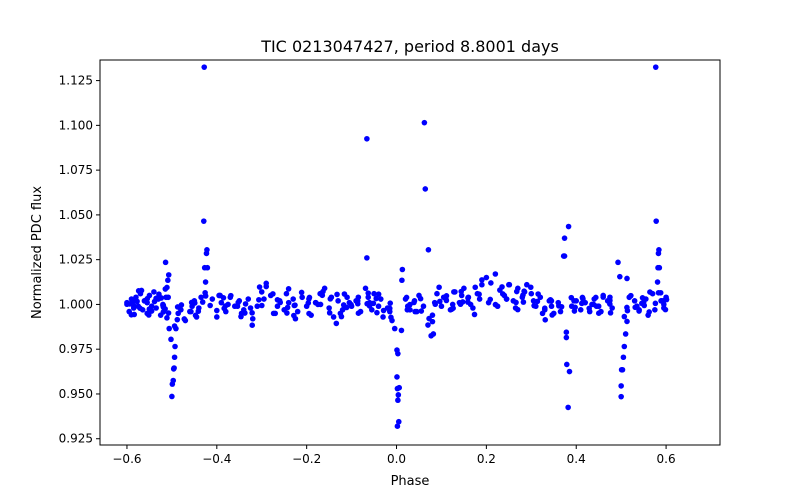 The width and height of the screenshot is (800, 500). What do you see at coordinates (76, 439) in the screenshot?
I see `y-tick-label: 0.925` at bounding box center [76, 439].